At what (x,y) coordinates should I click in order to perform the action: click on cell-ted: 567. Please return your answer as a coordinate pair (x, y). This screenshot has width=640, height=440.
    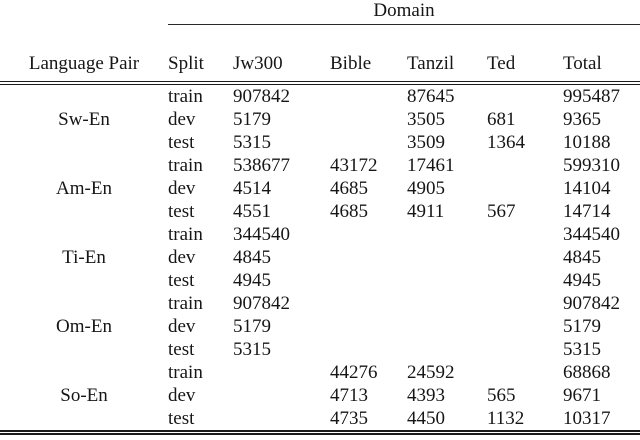
    Looking at the image, I should click on (501, 211).